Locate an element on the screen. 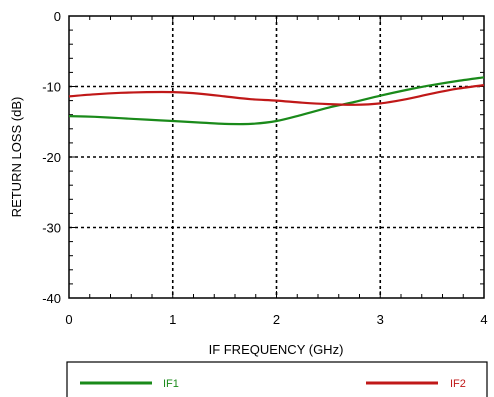 The height and width of the screenshot is (397, 494). y-tick-label: 0 is located at coordinates (57, 16).